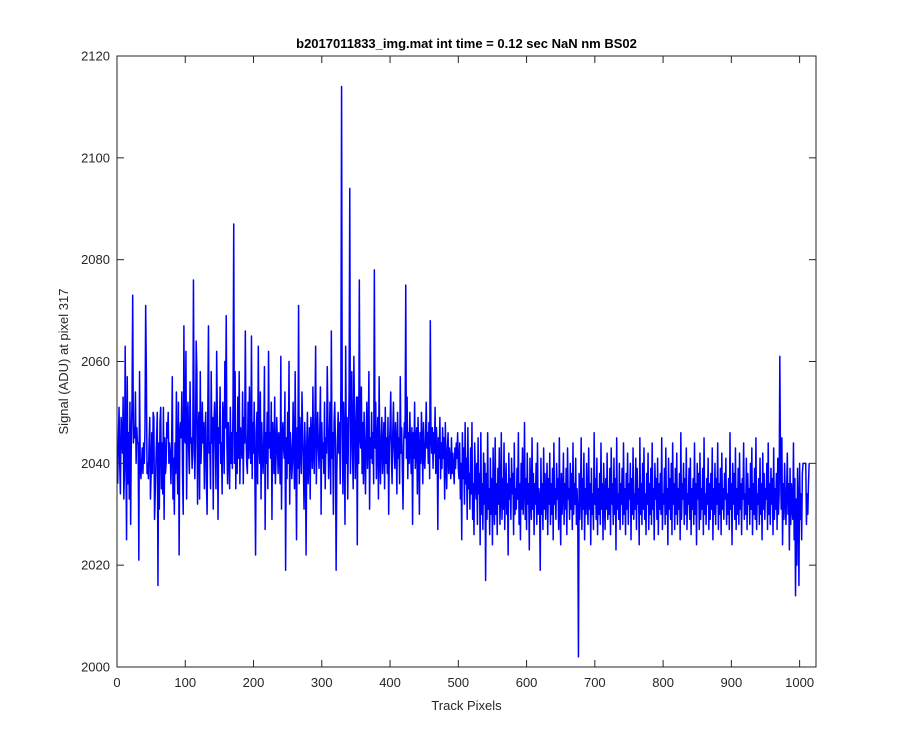 The width and height of the screenshot is (900, 755). Describe the element at coordinates (458, 682) in the screenshot. I see `x-tick-label: 500` at that location.